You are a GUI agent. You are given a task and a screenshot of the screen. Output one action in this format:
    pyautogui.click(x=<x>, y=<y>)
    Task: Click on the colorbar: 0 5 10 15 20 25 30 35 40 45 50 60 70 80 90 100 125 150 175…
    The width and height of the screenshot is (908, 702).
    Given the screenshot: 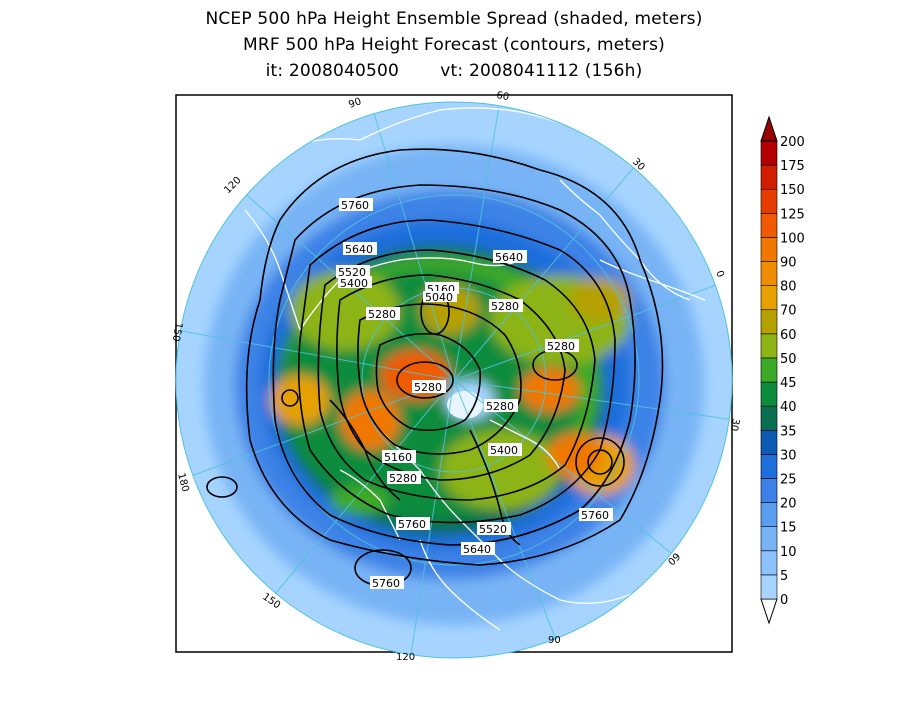 What is the action you would take?
    pyautogui.click(x=782, y=370)
    